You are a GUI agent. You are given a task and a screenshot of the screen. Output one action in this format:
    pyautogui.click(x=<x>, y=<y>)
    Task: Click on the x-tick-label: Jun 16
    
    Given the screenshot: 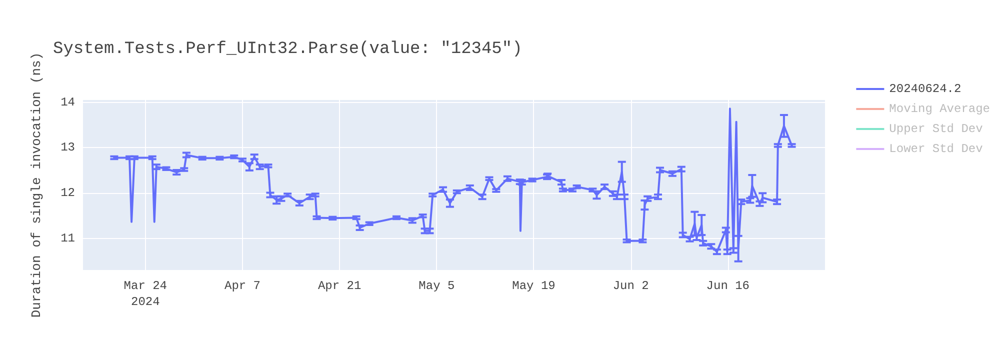 What is the action you would take?
    pyautogui.click(x=728, y=286)
    